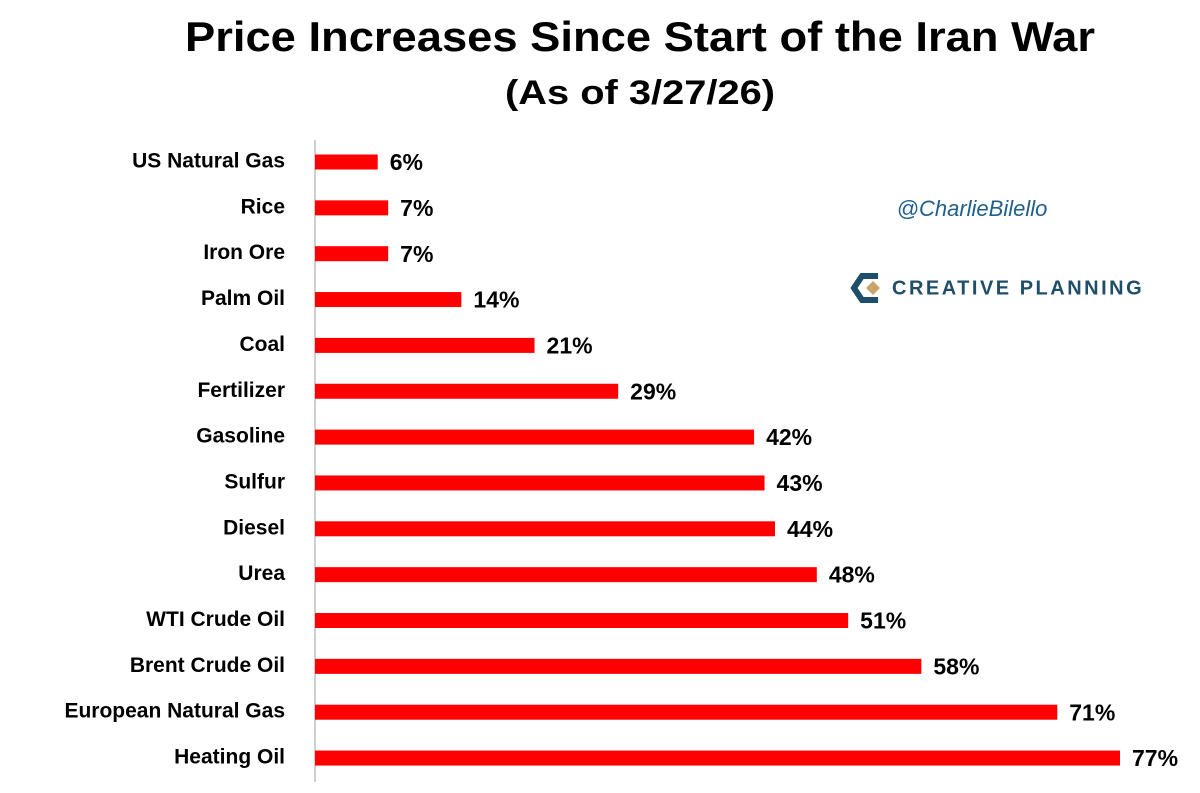 The width and height of the screenshot is (1200, 793). What do you see at coordinates (1155, 758) in the screenshot?
I see `value-label: 77%` at bounding box center [1155, 758].